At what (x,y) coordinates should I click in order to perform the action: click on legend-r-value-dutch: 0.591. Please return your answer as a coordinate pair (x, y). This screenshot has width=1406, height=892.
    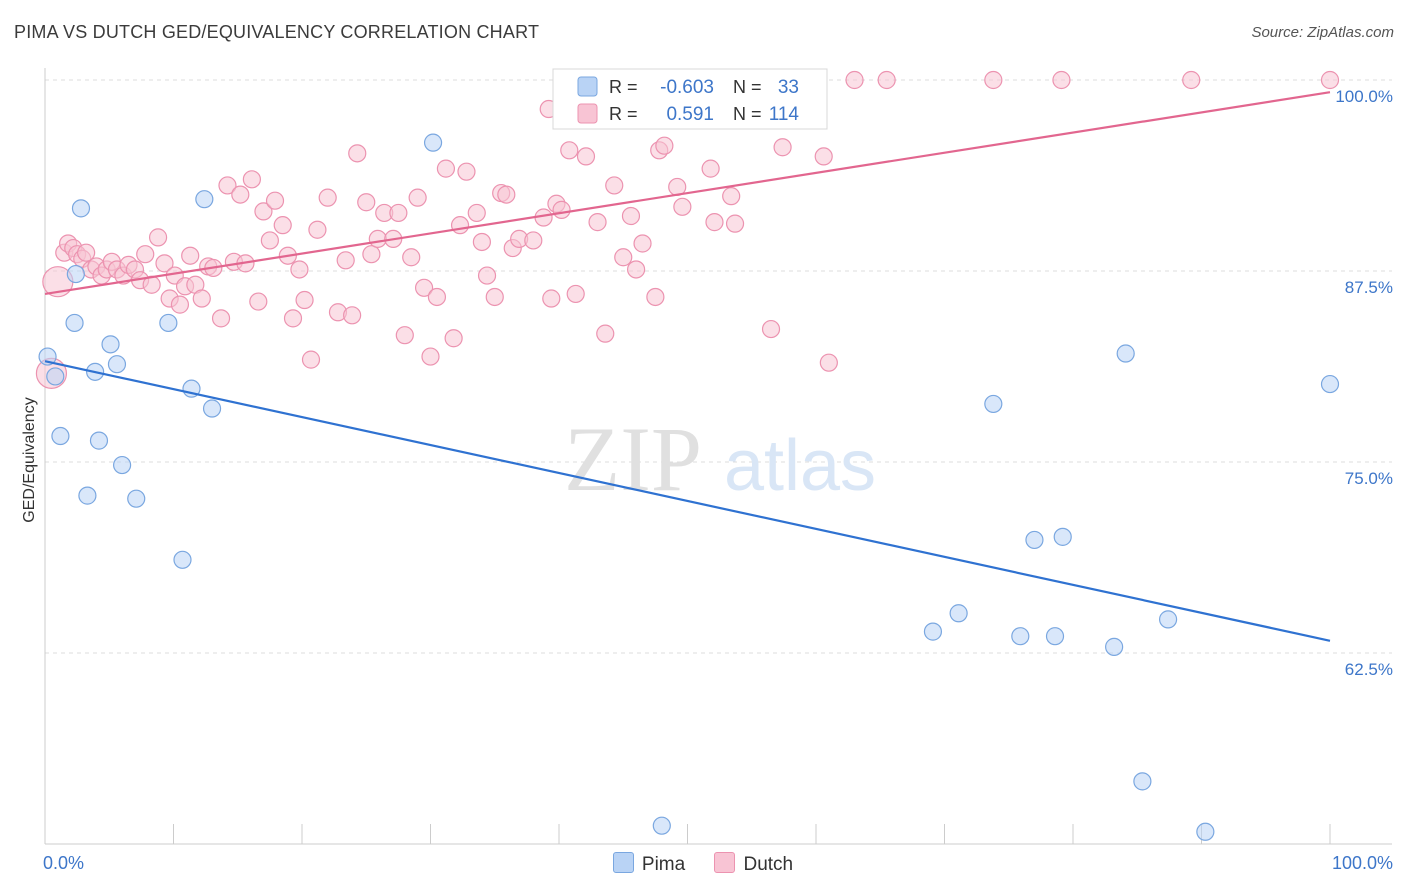
    Looking at the image, I should click on (690, 114).